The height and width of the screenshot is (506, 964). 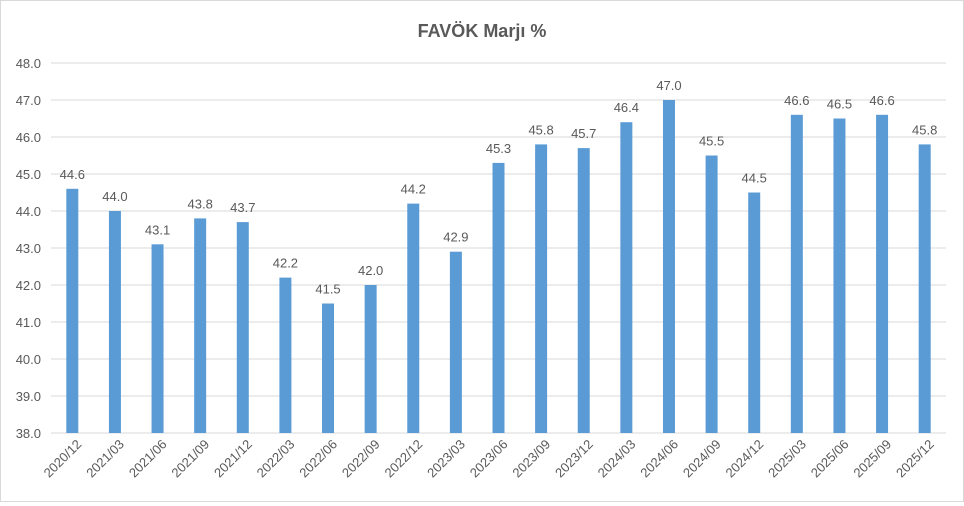 I want to click on chart-title: FAVÖK Marjı %, so click(x=482, y=31).